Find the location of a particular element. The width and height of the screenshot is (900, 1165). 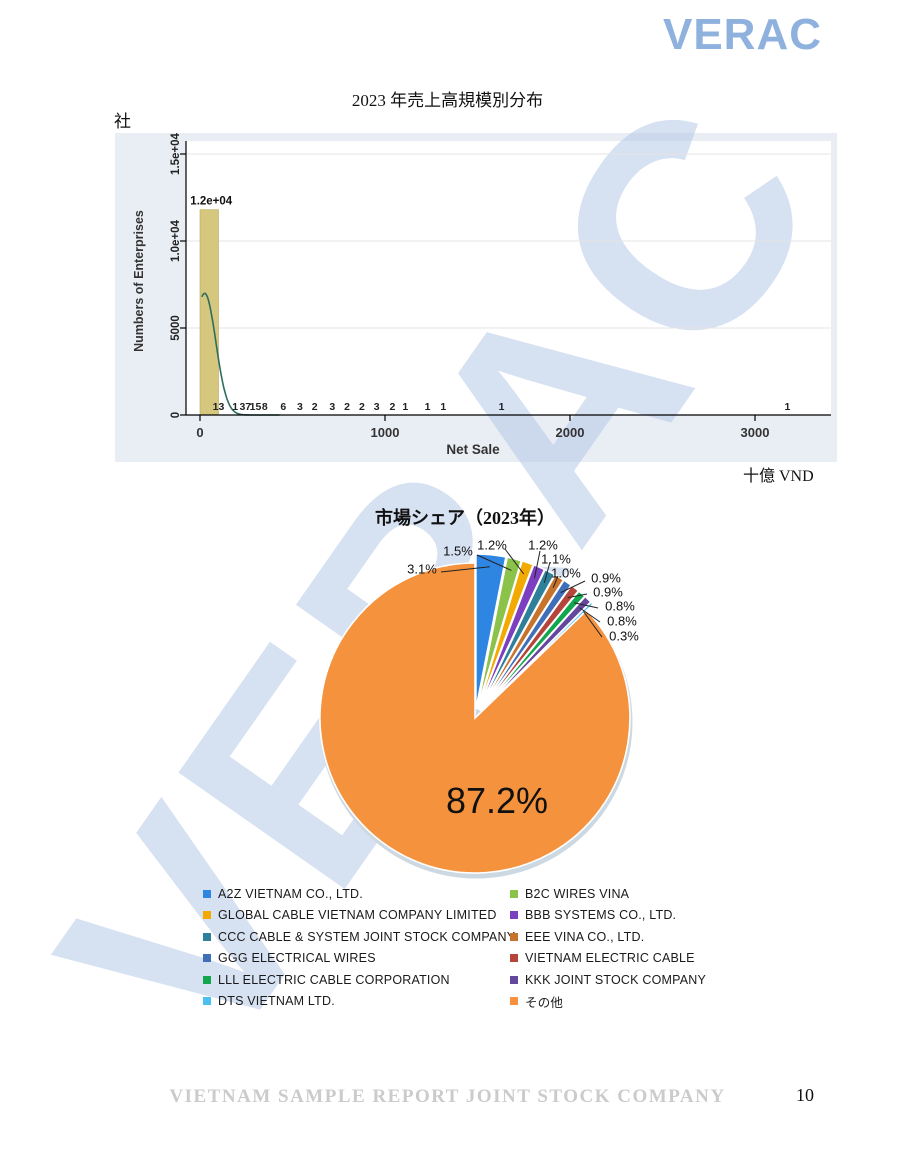

legend-label: VIETNAM ELECTRIC CABLE is located at coordinates (610, 958).